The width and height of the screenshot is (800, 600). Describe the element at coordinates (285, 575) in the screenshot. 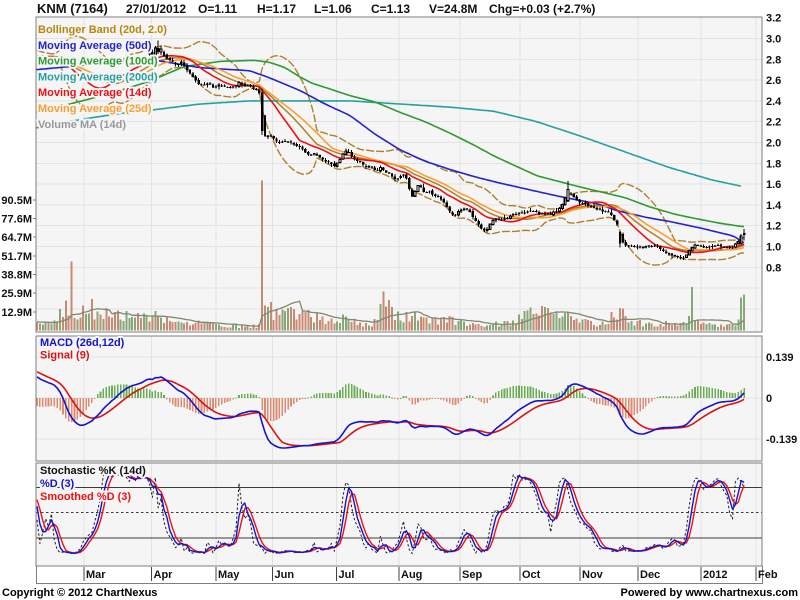

I see `svg-text: Jun` at that location.